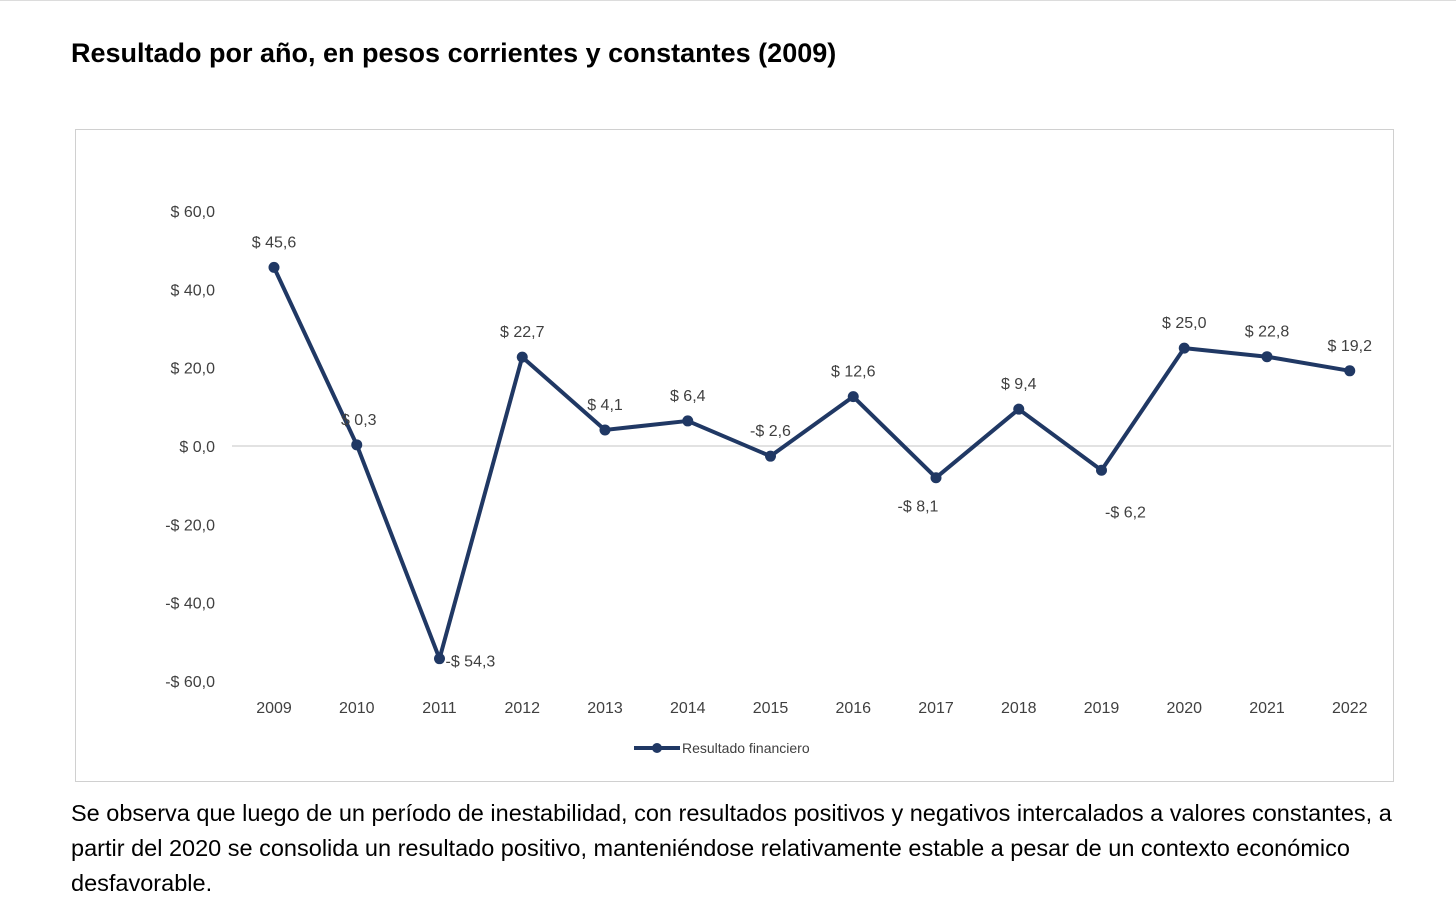 Image resolution: width=1456 pixels, height=914 pixels. I want to click on top-divider, so click(728, 0).